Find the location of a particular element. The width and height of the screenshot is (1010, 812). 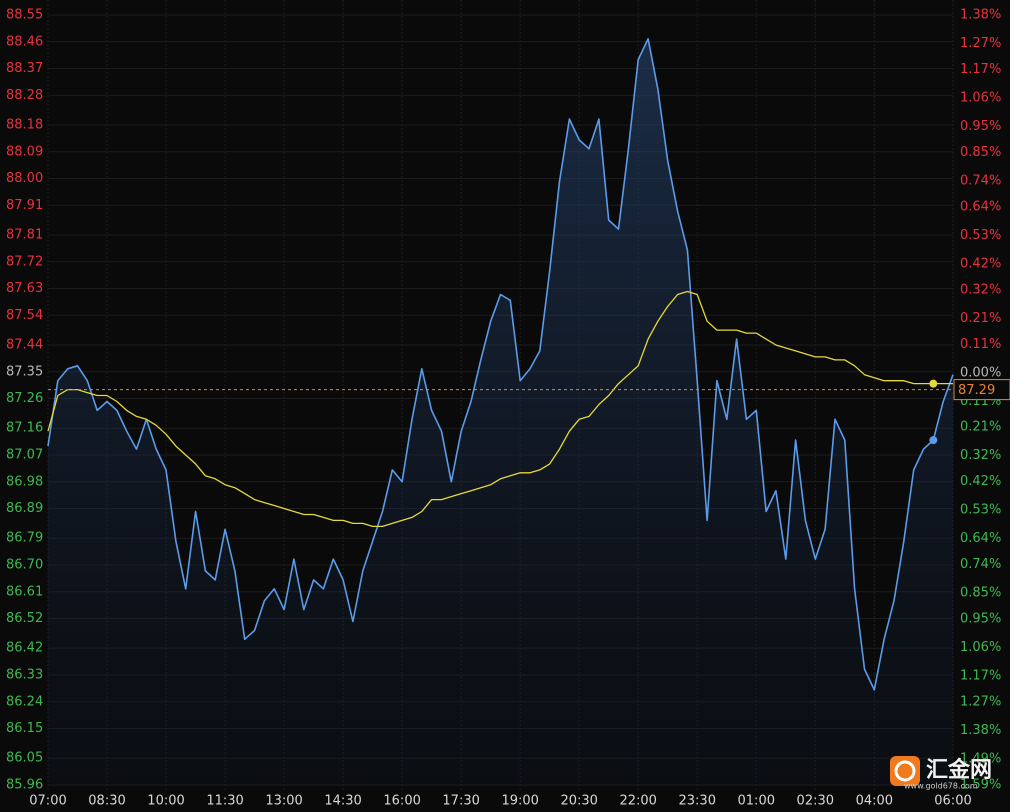

x-tick-label: 23:30 is located at coordinates (697, 801).